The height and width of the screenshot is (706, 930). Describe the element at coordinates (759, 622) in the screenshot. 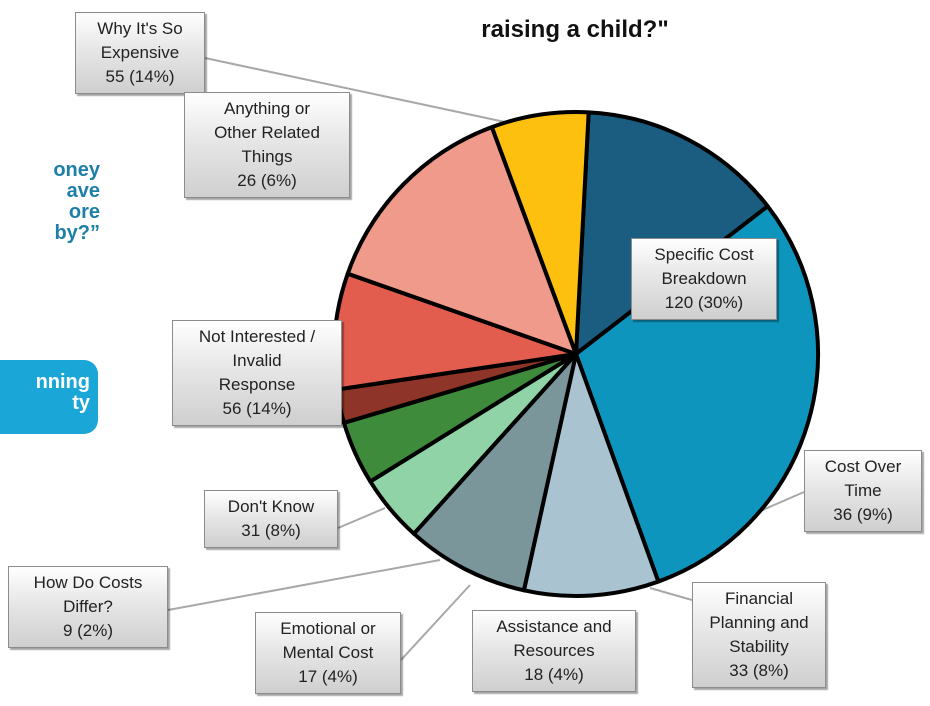

I see `slice-label: Financial Planning and Stability` at that location.